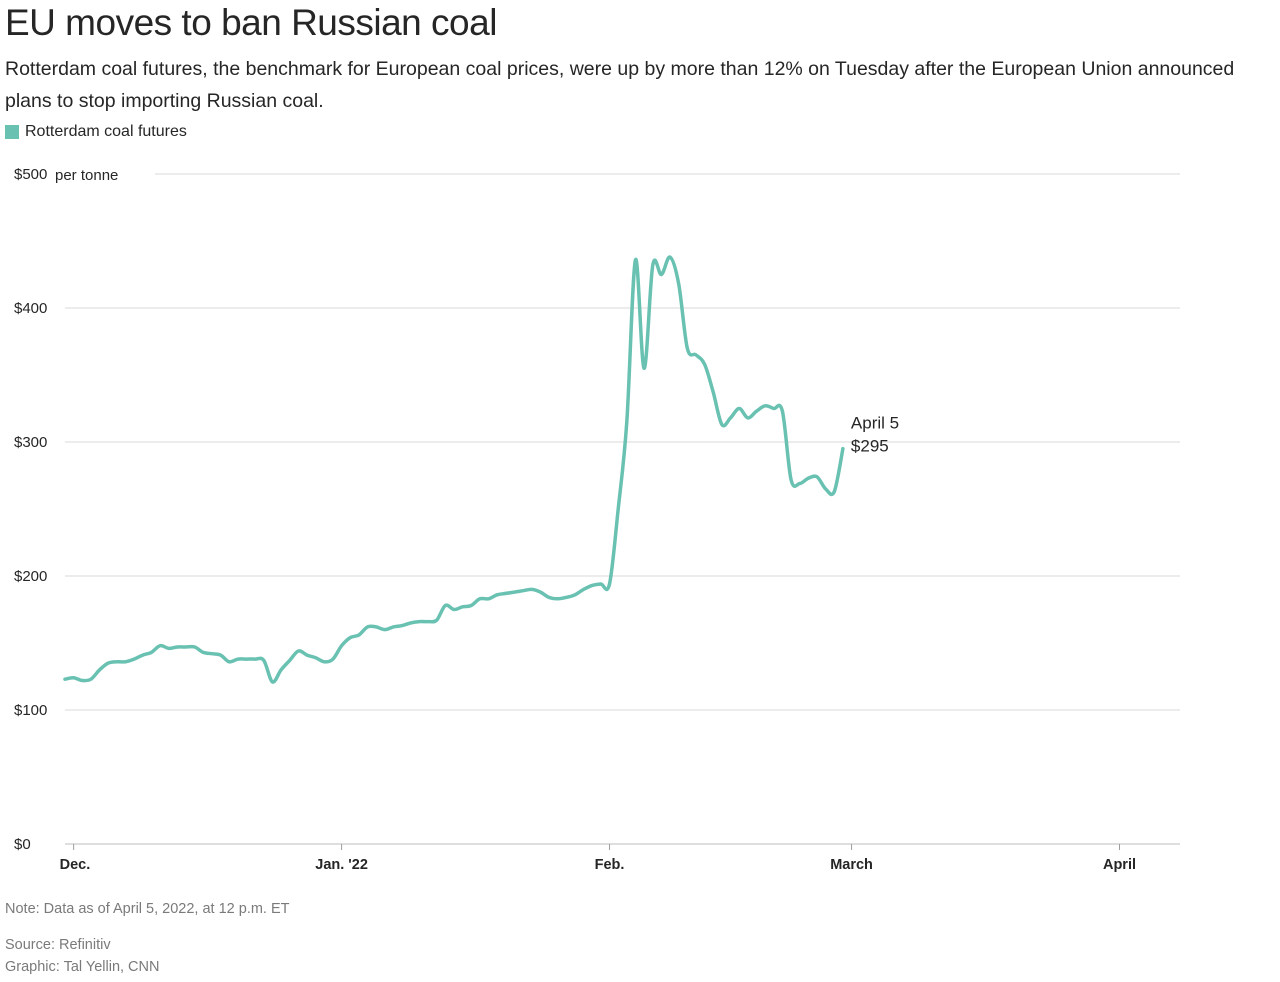 This screenshot has width=1280, height=982. Describe the element at coordinates (106, 131) in the screenshot. I see `legend-label: Rotterdam coal futures` at that location.